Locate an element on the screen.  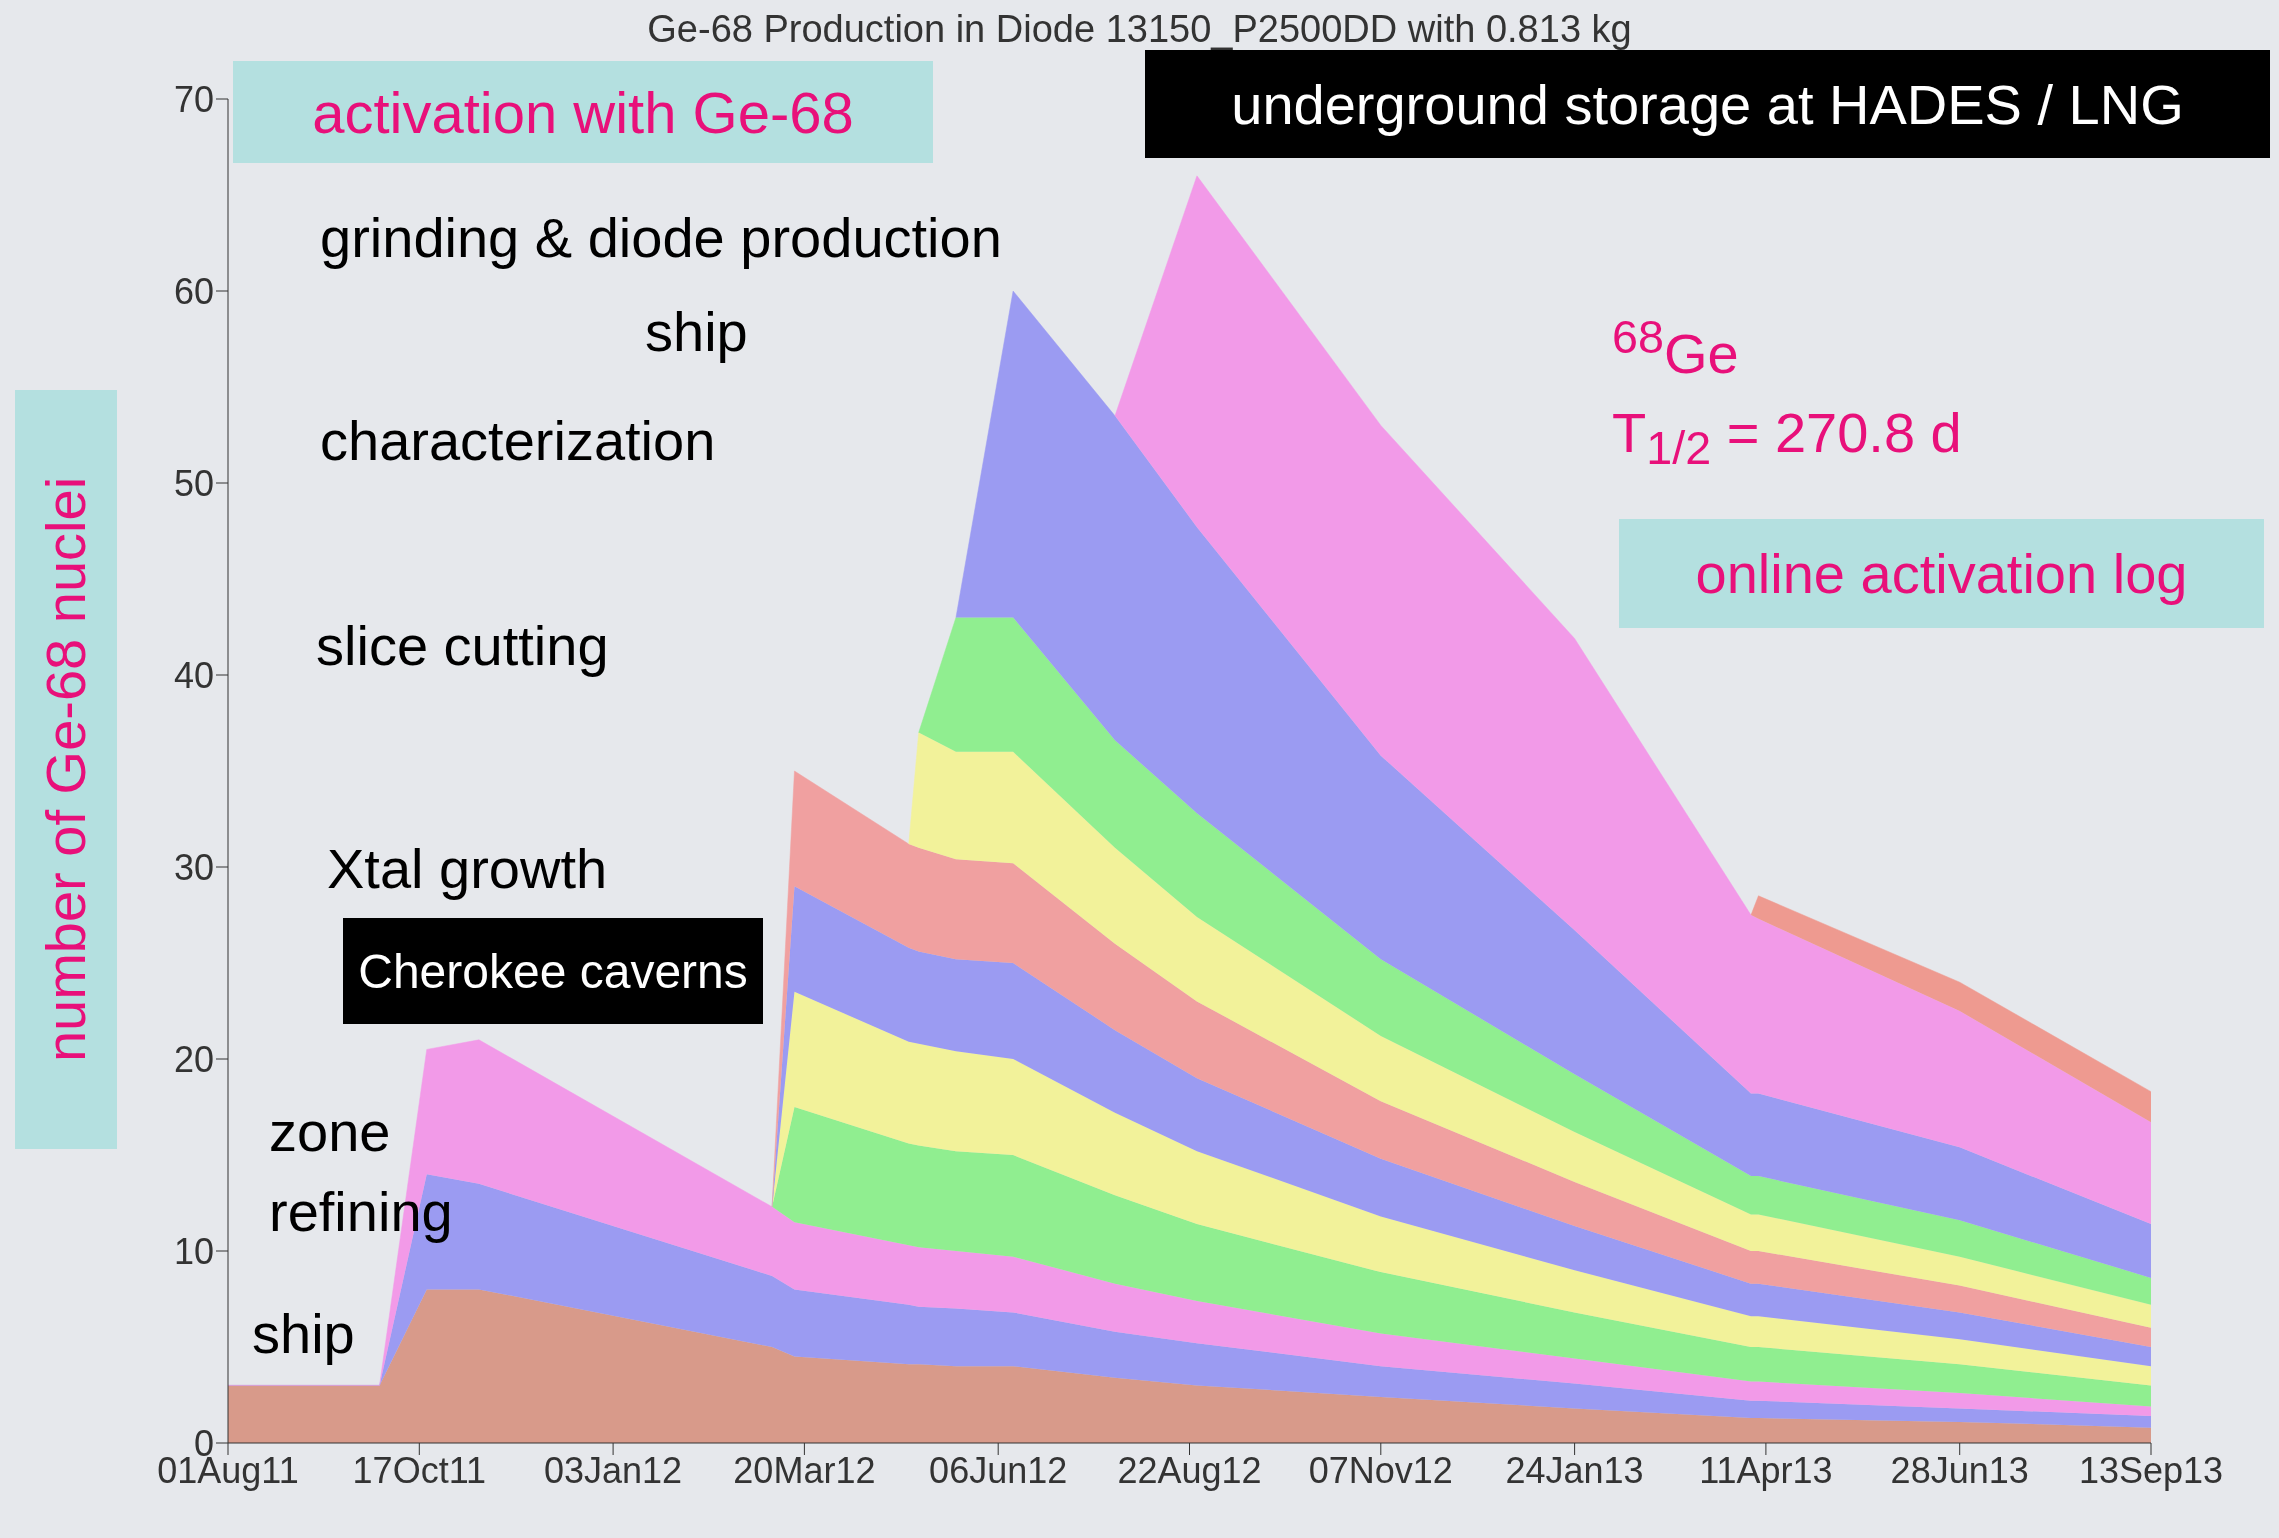
annotation: underground storage at HADES / LNG is located at coordinates (1707, 104).